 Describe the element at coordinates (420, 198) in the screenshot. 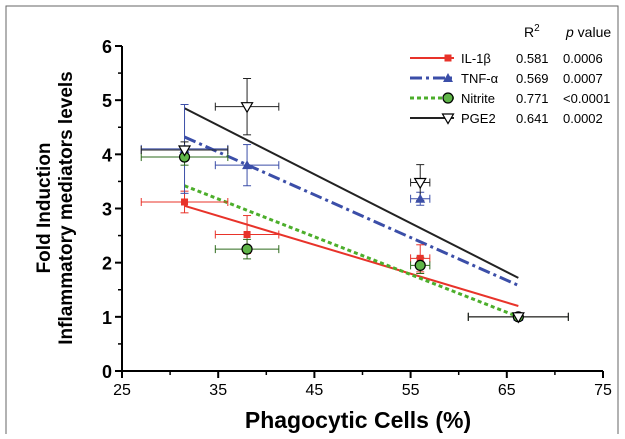

I see `series-2-point-3-triangle-marker` at that location.